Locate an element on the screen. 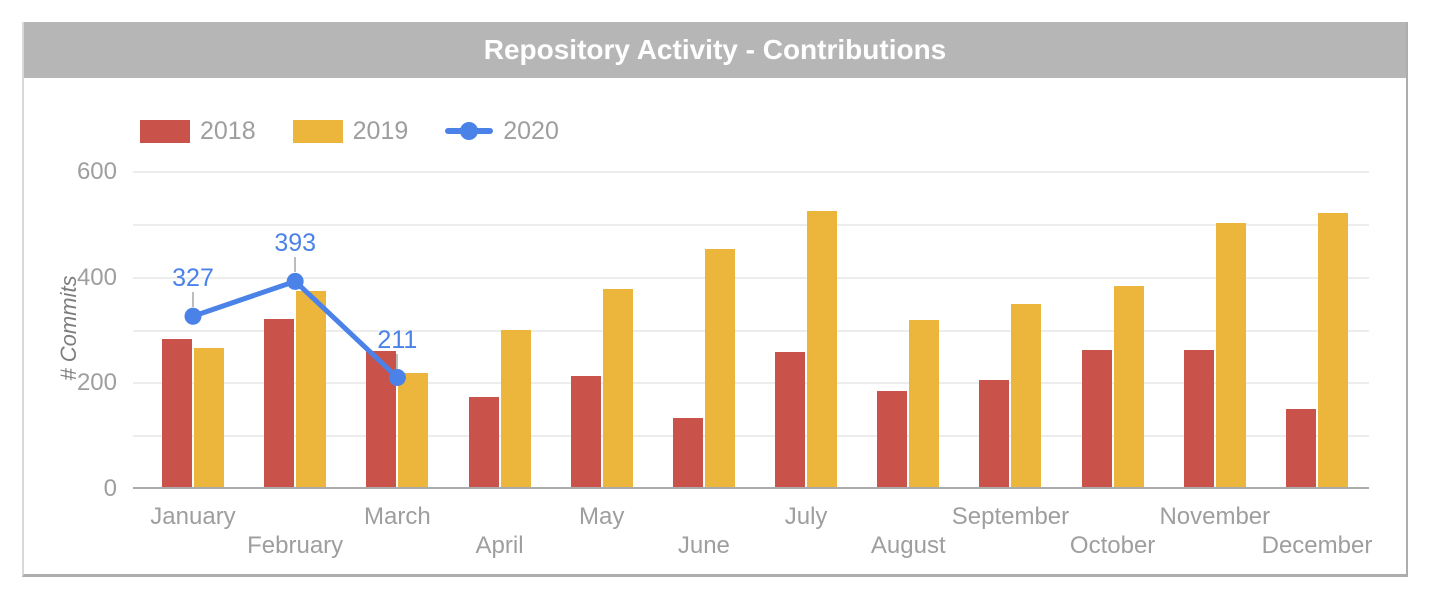 The height and width of the screenshot is (604, 1432). bar-2019-april is located at coordinates (515, 408).